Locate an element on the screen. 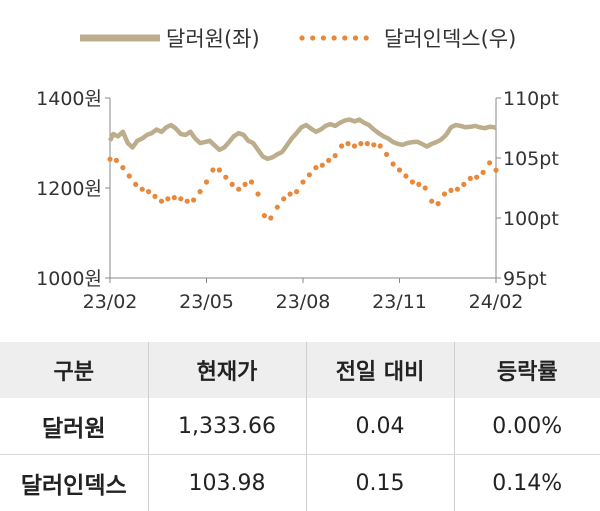 This screenshot has height=511, width=600. y-left-tick-label: 1200원 is located at coordinates (69, 189).